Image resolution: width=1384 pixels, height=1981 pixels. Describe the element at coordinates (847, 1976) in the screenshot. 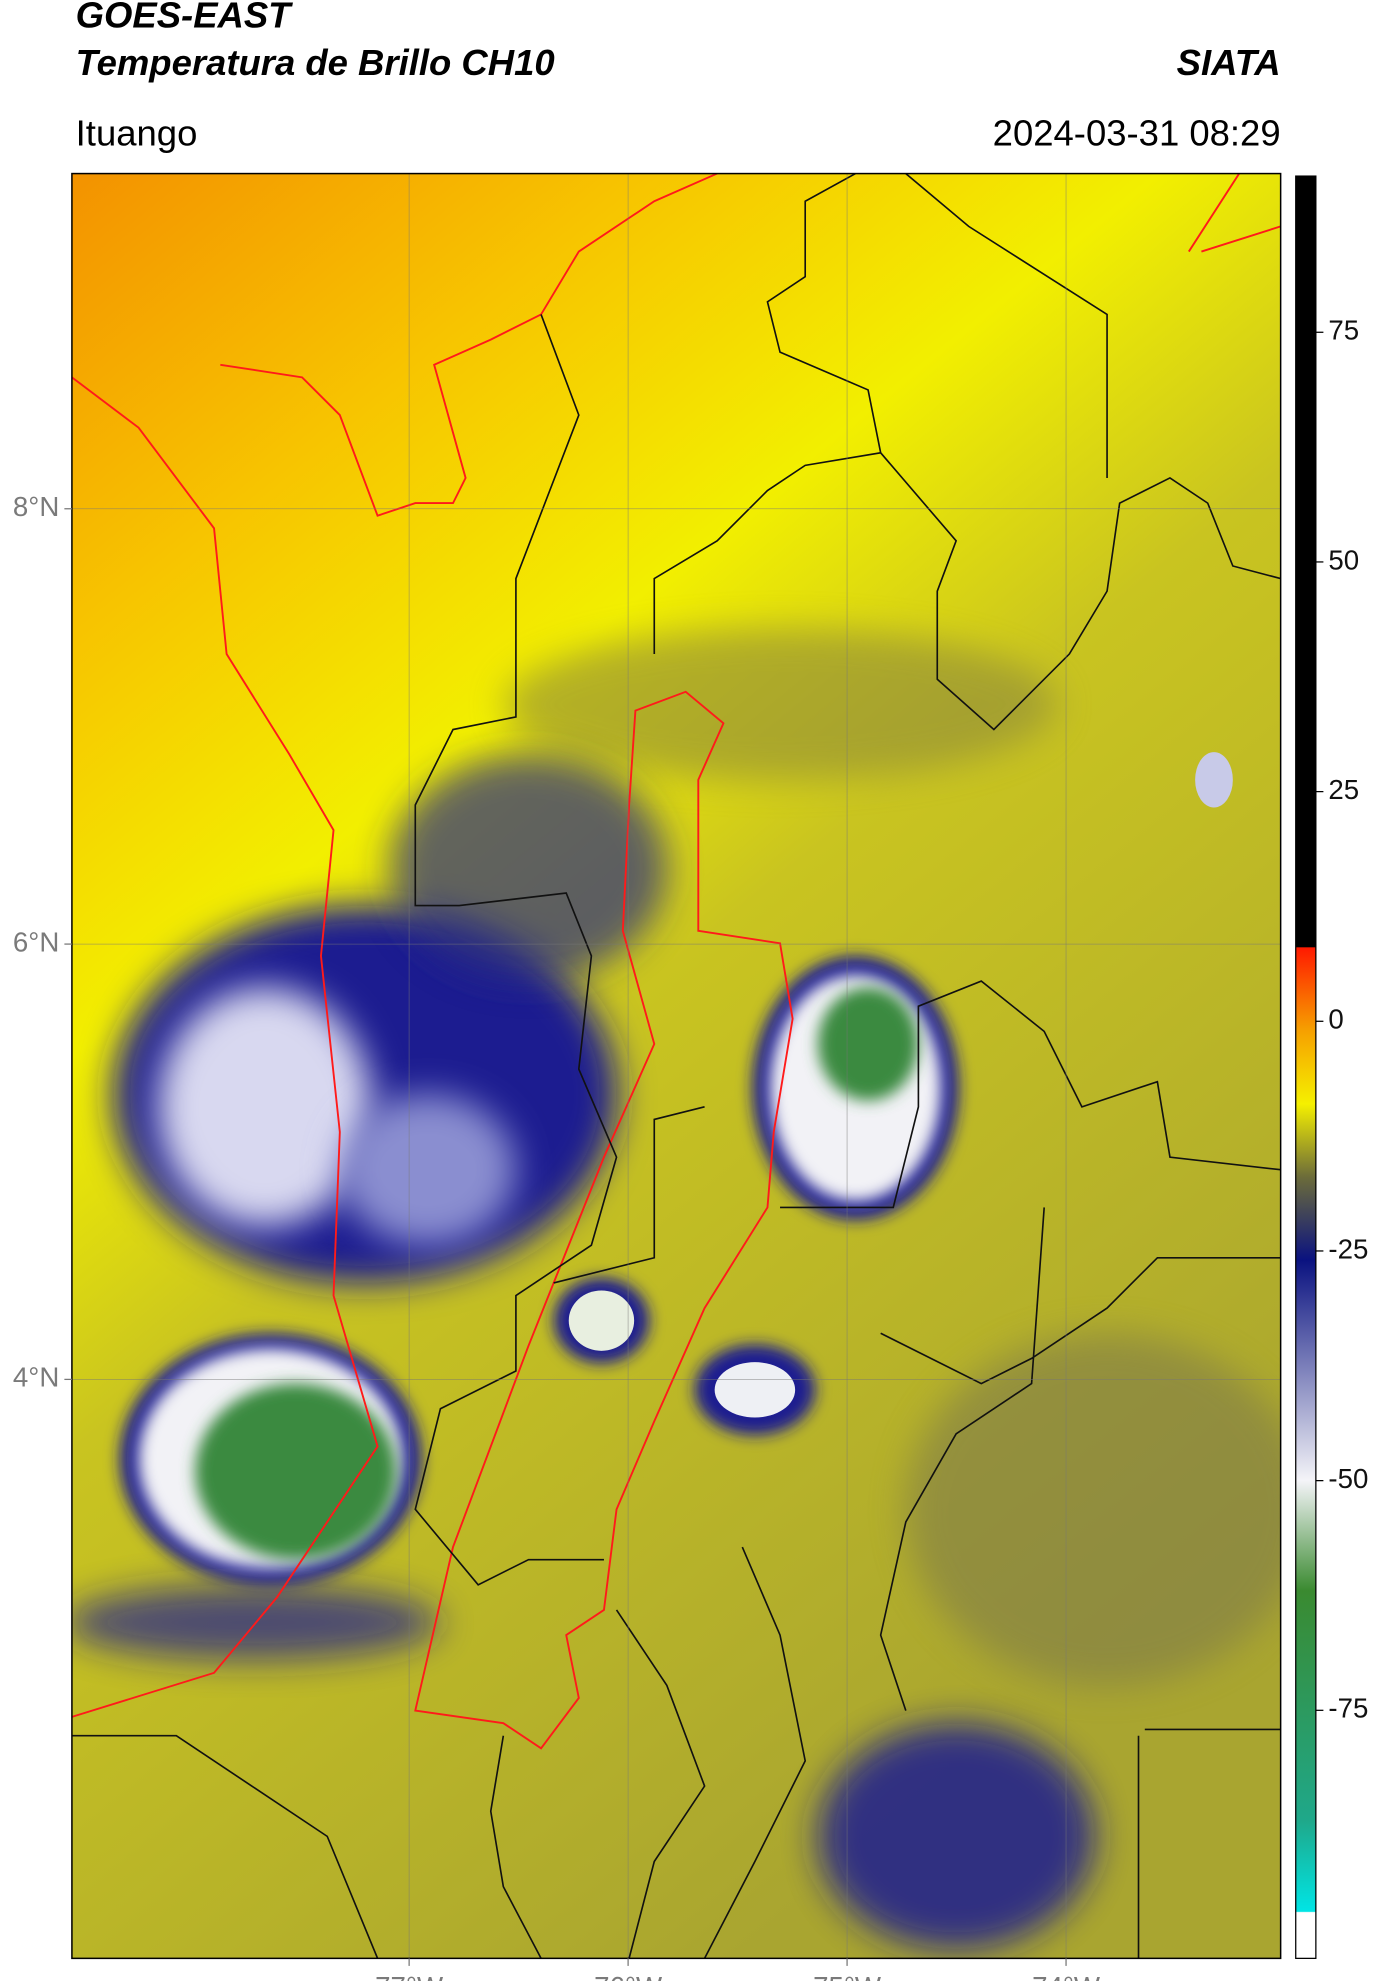

I see `lon-tick-label: 75°W` at that location.